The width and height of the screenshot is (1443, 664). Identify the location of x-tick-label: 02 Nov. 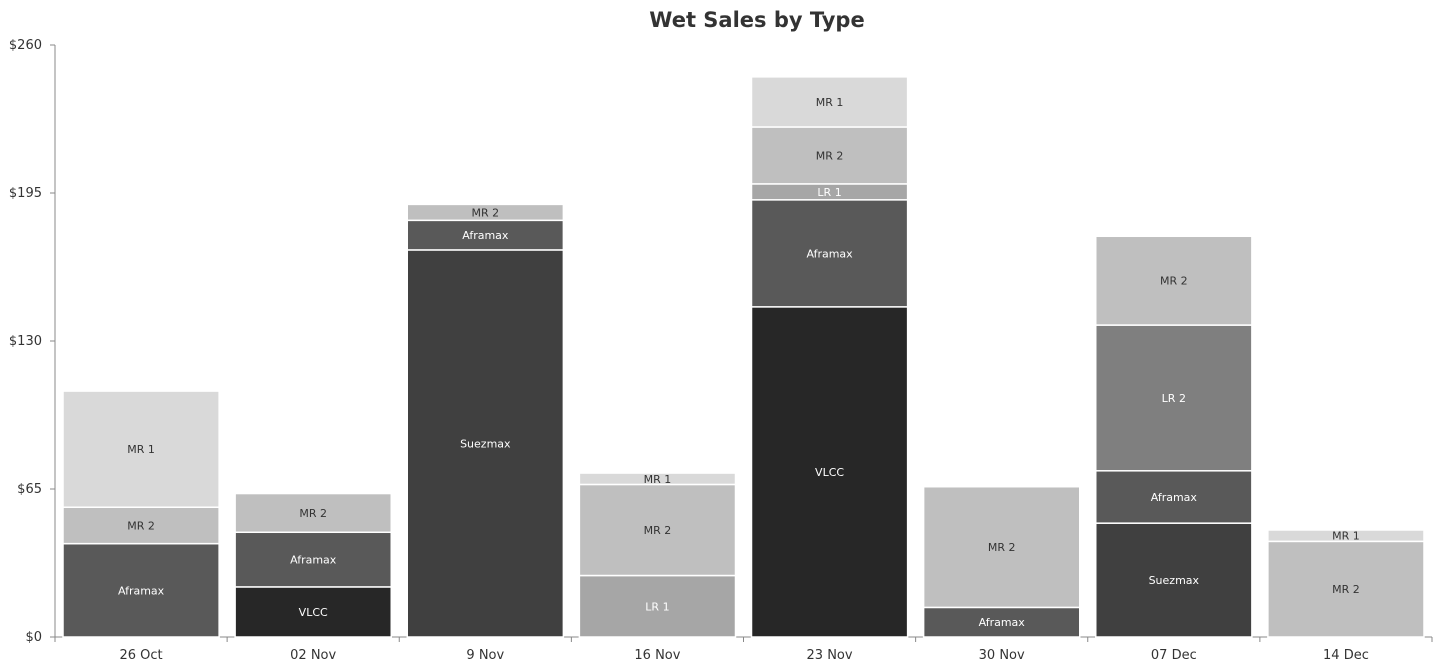
(313, 655).